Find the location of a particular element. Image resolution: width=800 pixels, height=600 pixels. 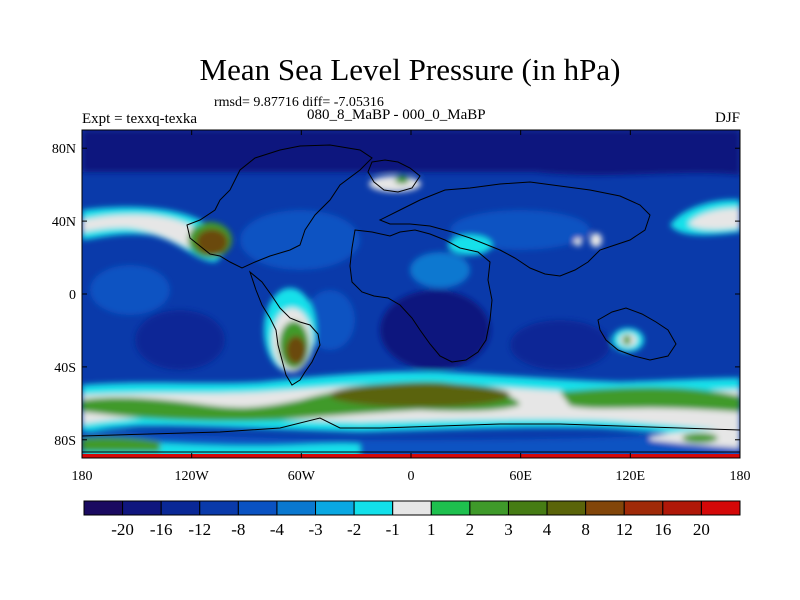

colorbar-label: -12 is located at coordinates (199, 529).